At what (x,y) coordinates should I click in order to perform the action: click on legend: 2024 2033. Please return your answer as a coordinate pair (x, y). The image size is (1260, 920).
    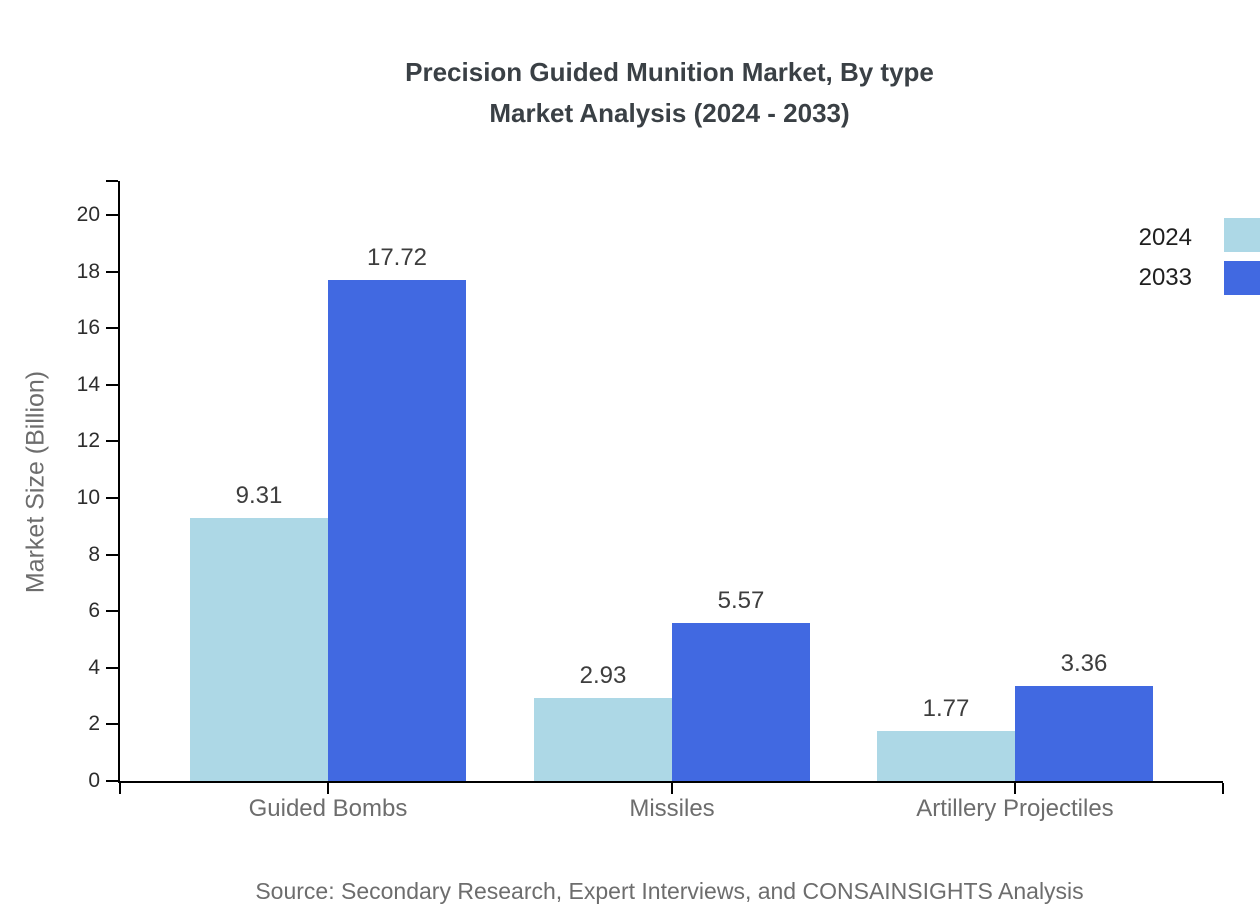
    Looking at the image, I should click on (1199, 258).